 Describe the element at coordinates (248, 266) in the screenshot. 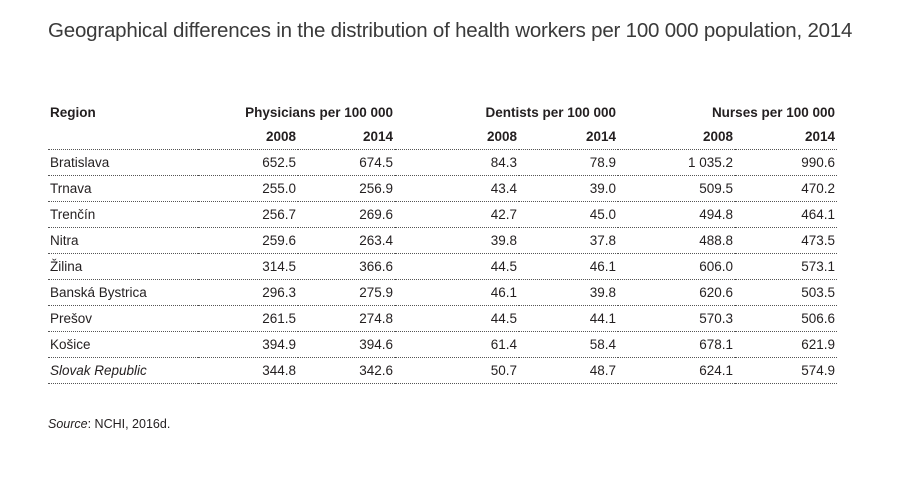

I see `value-cell: 314.5` at that location.